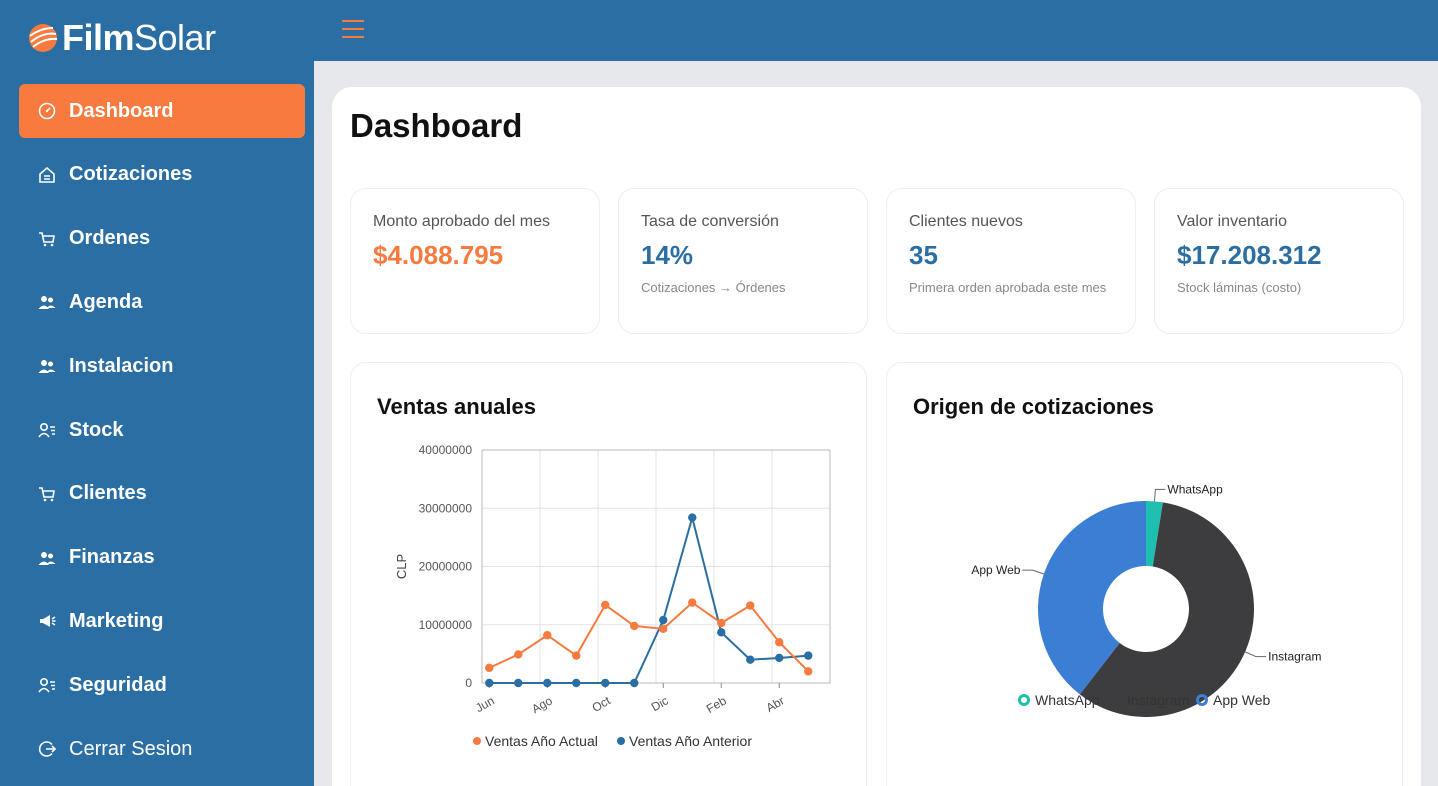 The image size is (1438, 786). I want to click on y-tick-label: 0, so click(468, 683).